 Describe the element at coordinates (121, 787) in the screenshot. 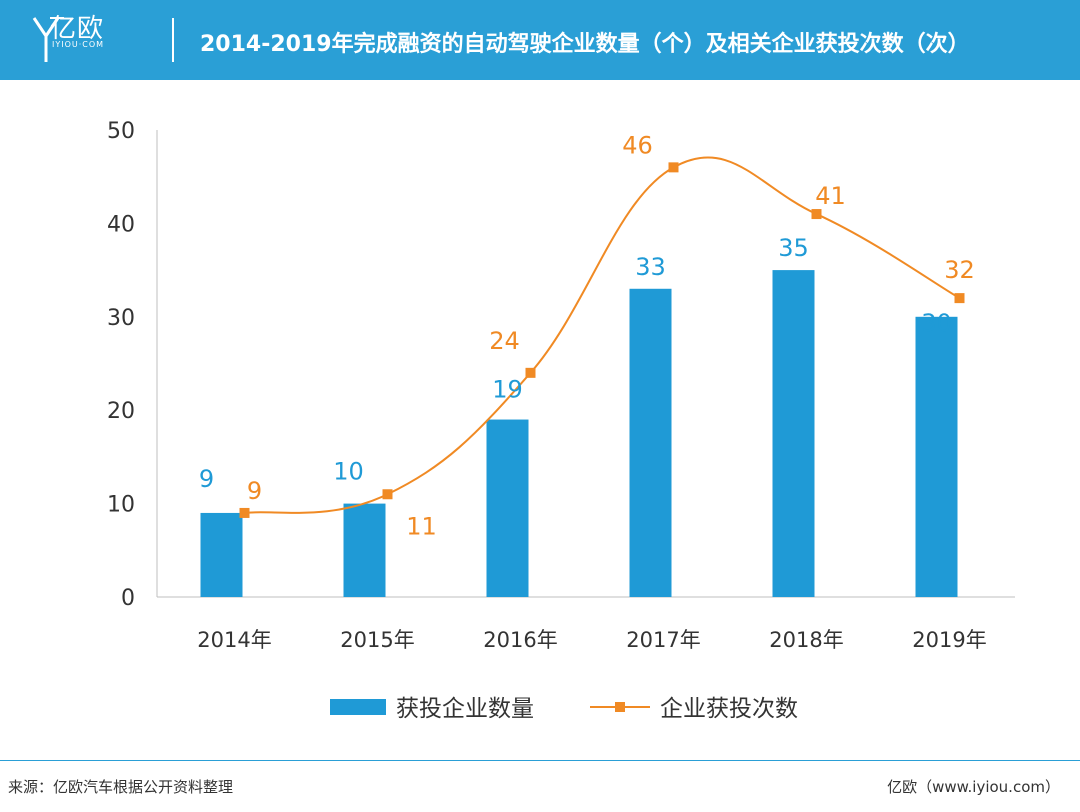

I see `source-note: 来源：亿欧汽车根据公开资料整理` at that location.